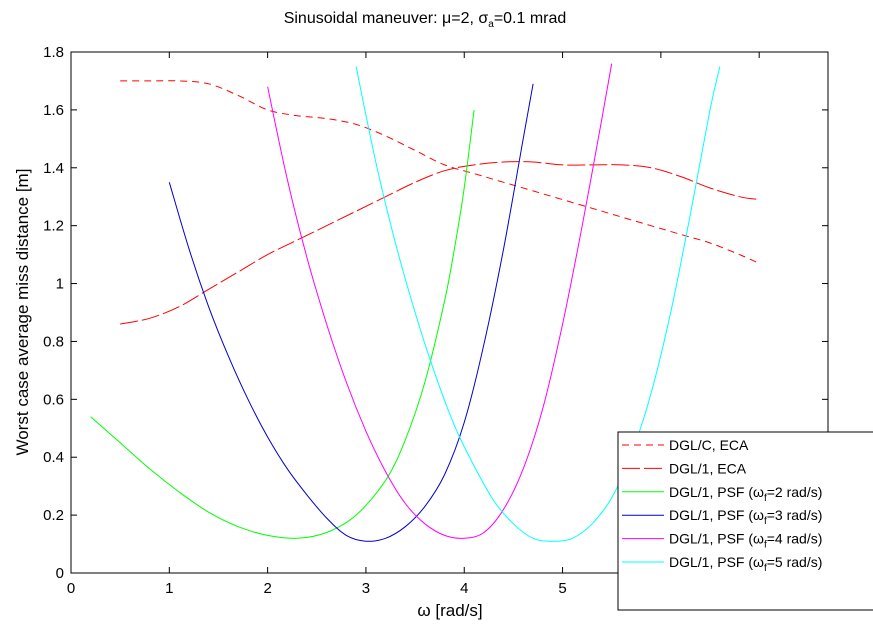  I want to click on y-tick-label: 0.6, so click(53, 399).